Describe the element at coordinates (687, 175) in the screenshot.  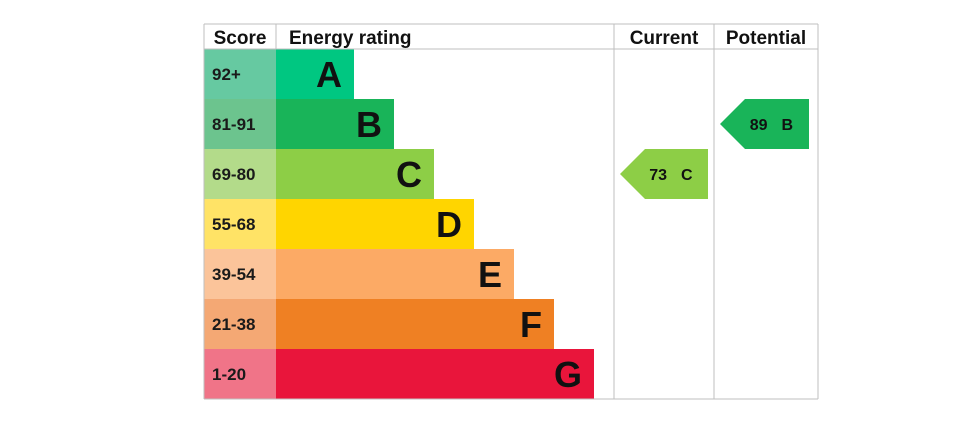
I see `current-rating-letter: C` at that location.